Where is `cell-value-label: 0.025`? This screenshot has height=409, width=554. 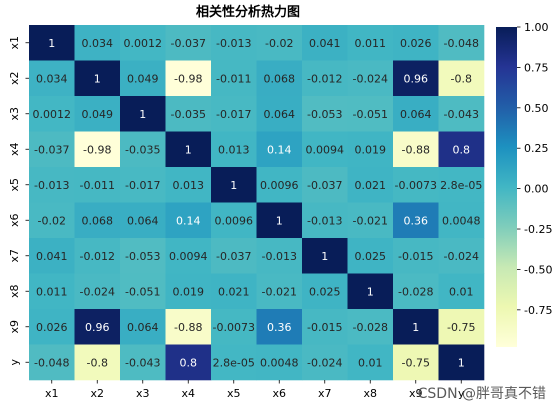 cell-value-label: 0.025 is located at coordinates (325, 291).